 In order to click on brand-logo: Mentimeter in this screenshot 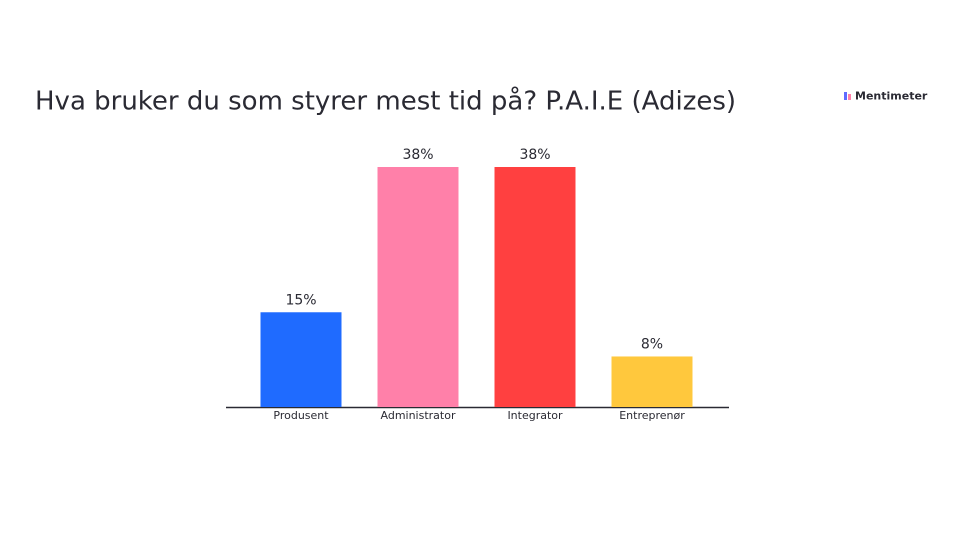, I will do `click(886, 96)`.